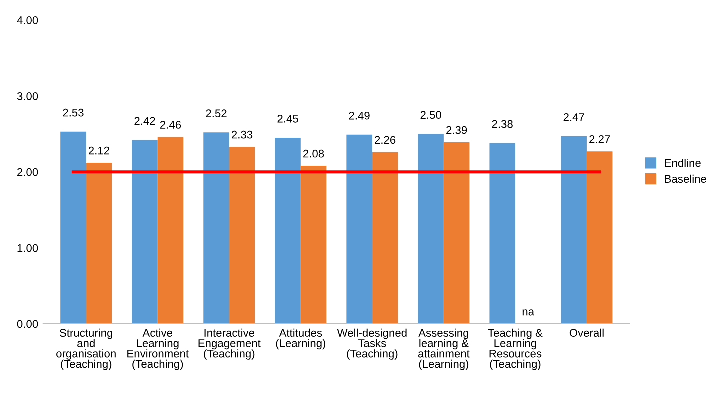 The image size is (724, 405). What do you see at coordinates (28, 172) in the screenshot?
I see `y-tick-label: 2.00` at bounding box center [28, 172].